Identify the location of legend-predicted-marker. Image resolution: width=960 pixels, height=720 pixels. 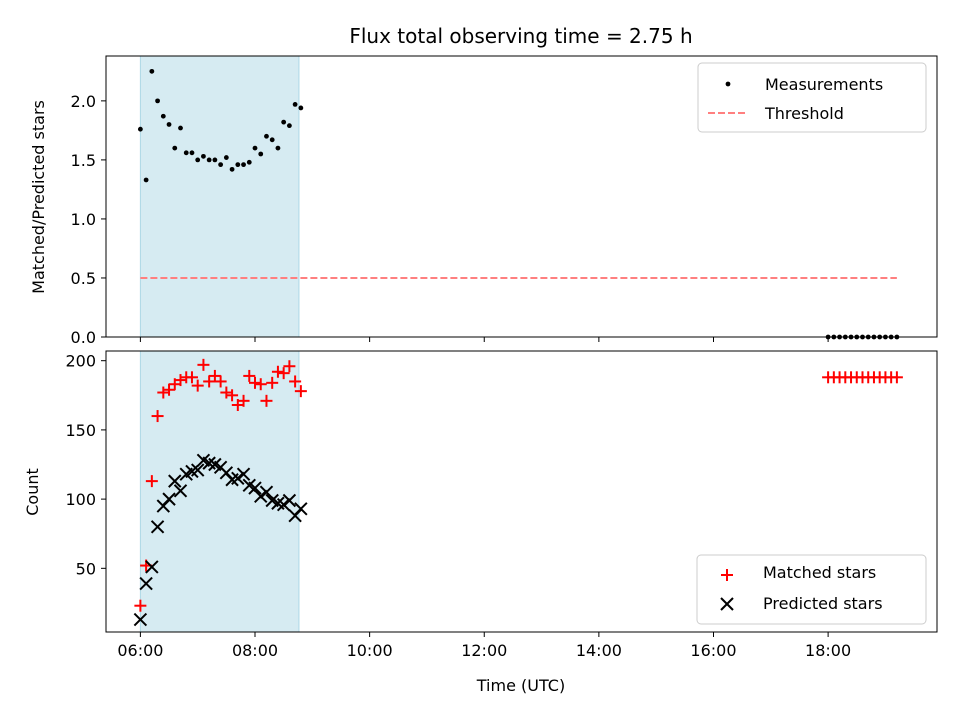
(727, 604).